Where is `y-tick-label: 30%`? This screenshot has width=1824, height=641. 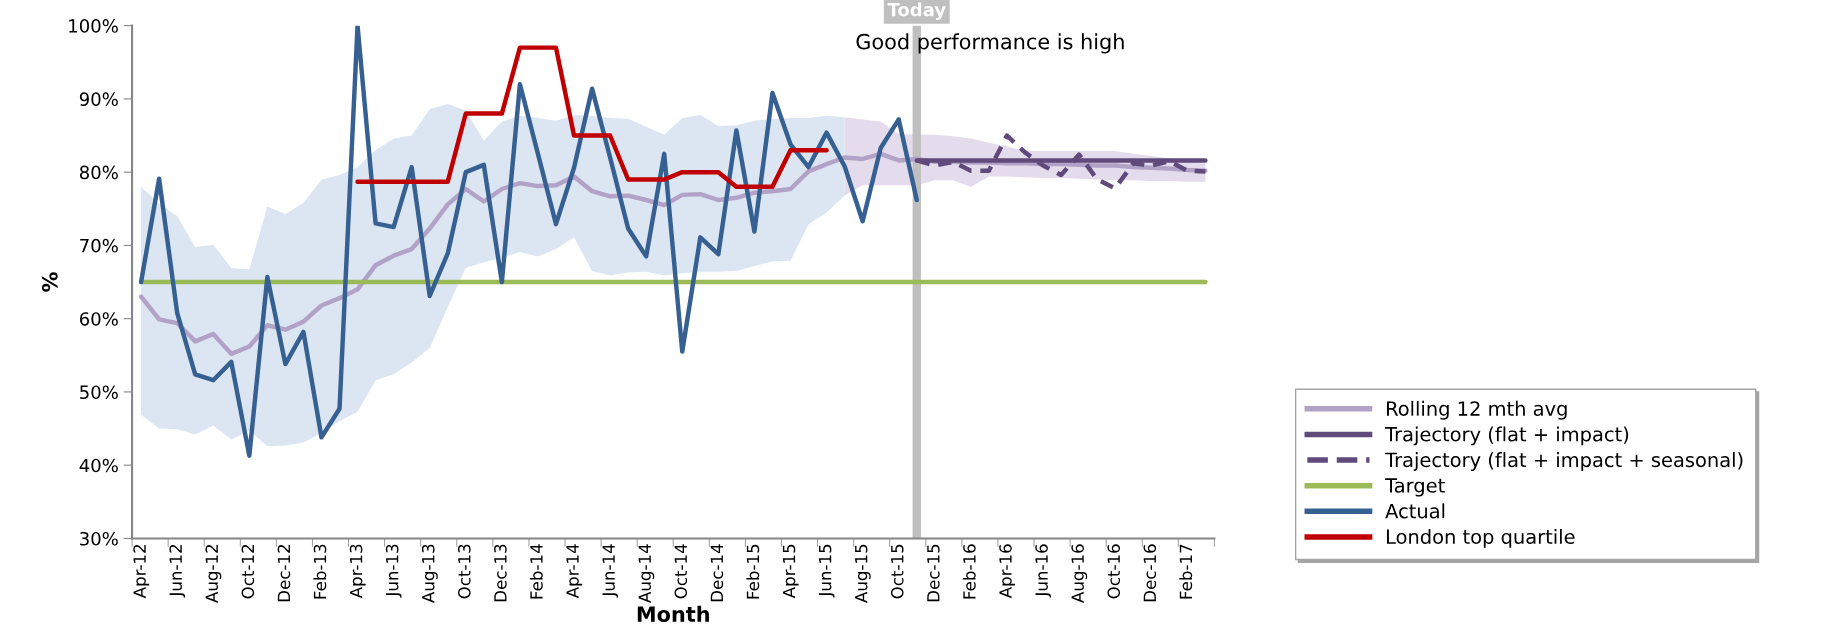
y-tick-label: 30% is located at coordinates (99, 538).